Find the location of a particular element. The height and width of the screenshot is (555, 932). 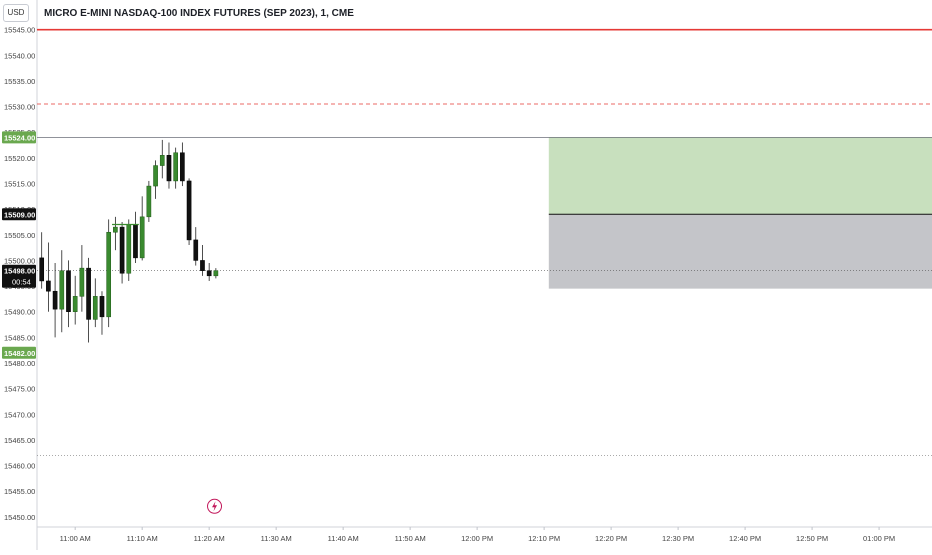

currency-badge: USD is located at coordinates (16, 13).